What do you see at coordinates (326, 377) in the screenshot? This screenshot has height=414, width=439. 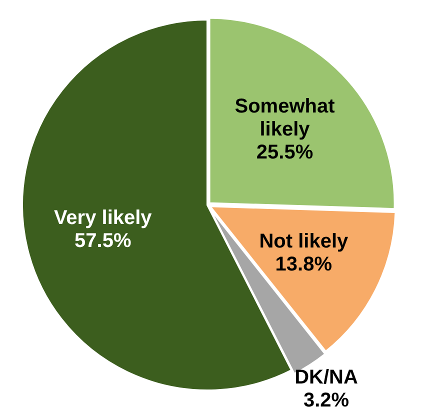 I see `slice-label: DK/NA` at bounding box center [326, 377].